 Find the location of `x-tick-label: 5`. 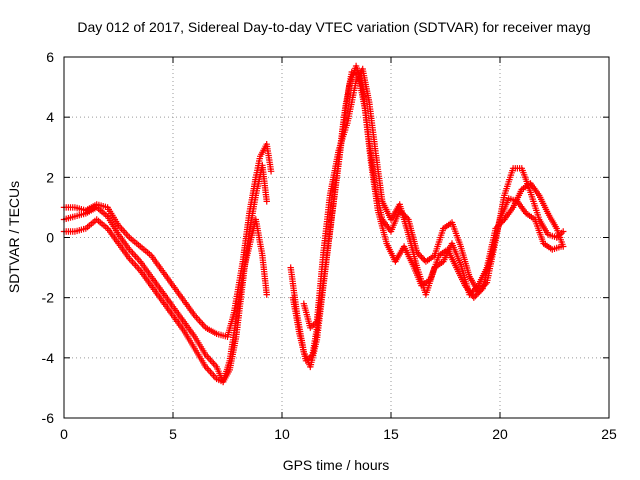

x-tick-label: 5 is located at coordinates (173, 434).